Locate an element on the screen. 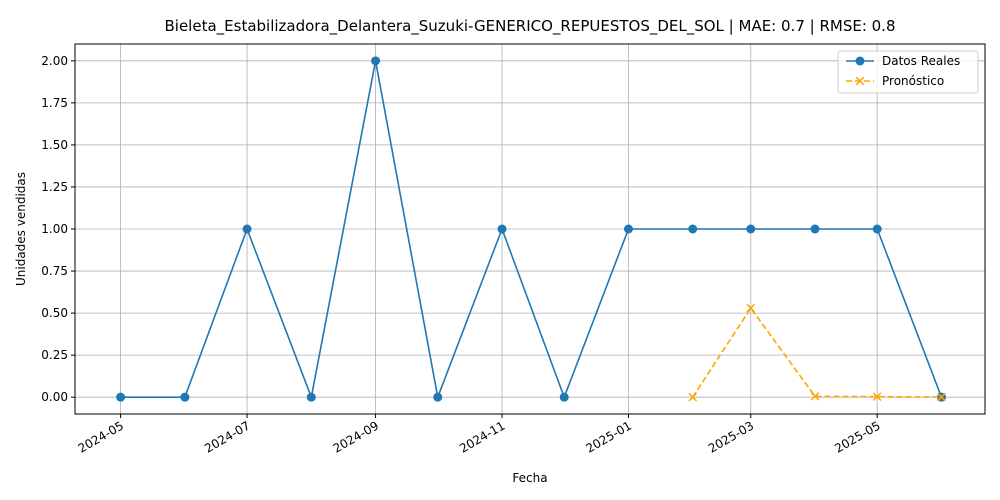  y-tick-label: 0.75 is located at coordinates (54, 271).